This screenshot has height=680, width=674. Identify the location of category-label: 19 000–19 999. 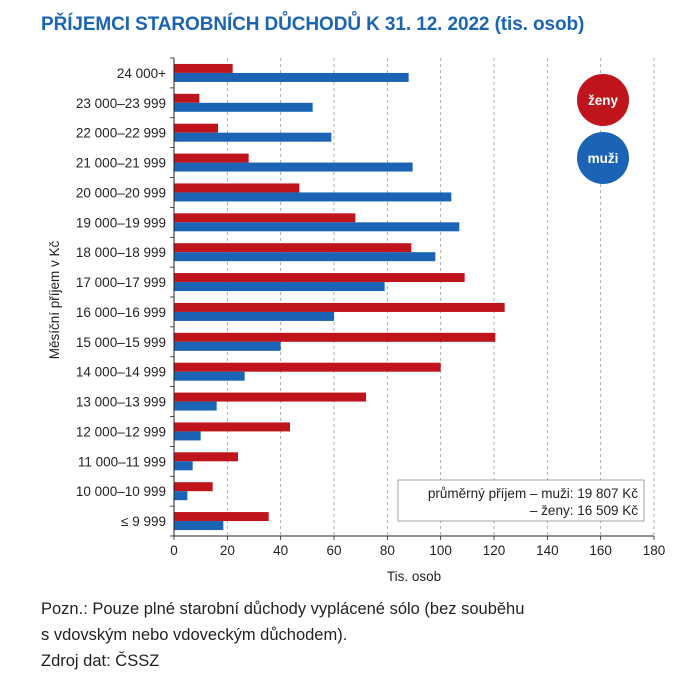
(121, 222).